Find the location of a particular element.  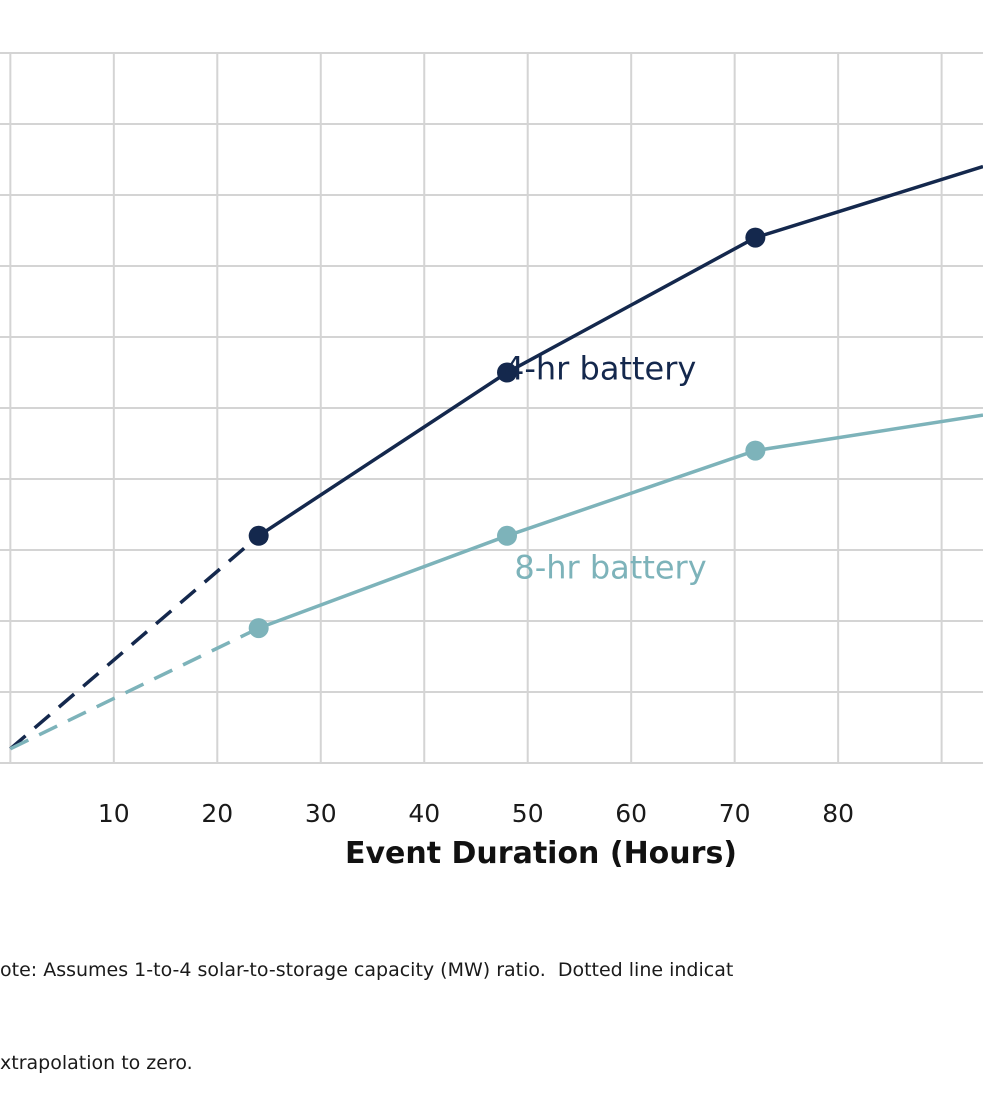

x-tick-label: 60 is located at coordinates (631, 813).